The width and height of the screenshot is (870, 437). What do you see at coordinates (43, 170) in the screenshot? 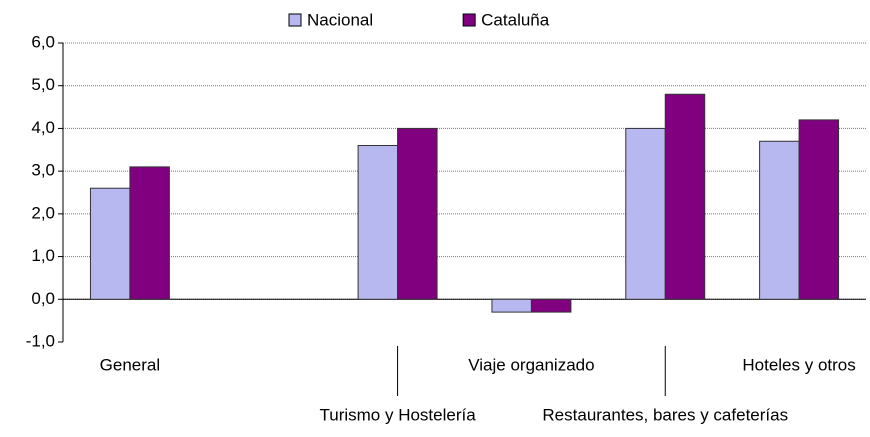
I see `y-tick-label: 3,0` at bounding box center [43, 170].